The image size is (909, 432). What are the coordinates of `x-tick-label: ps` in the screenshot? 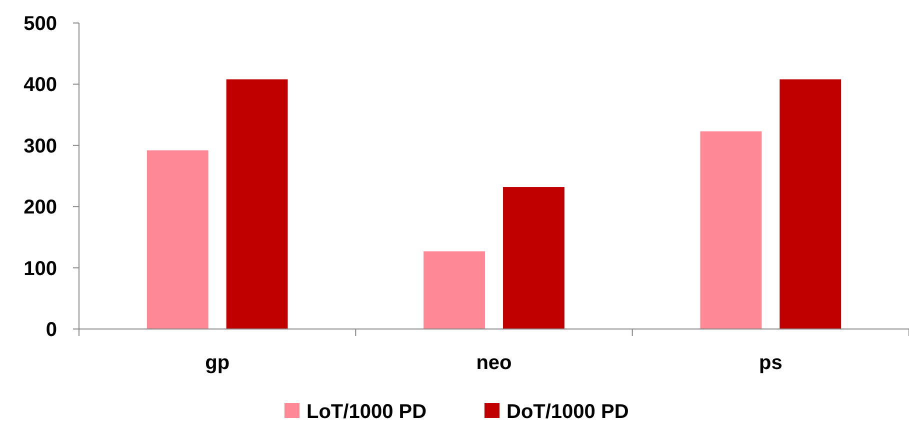 It's located at (770, 363).